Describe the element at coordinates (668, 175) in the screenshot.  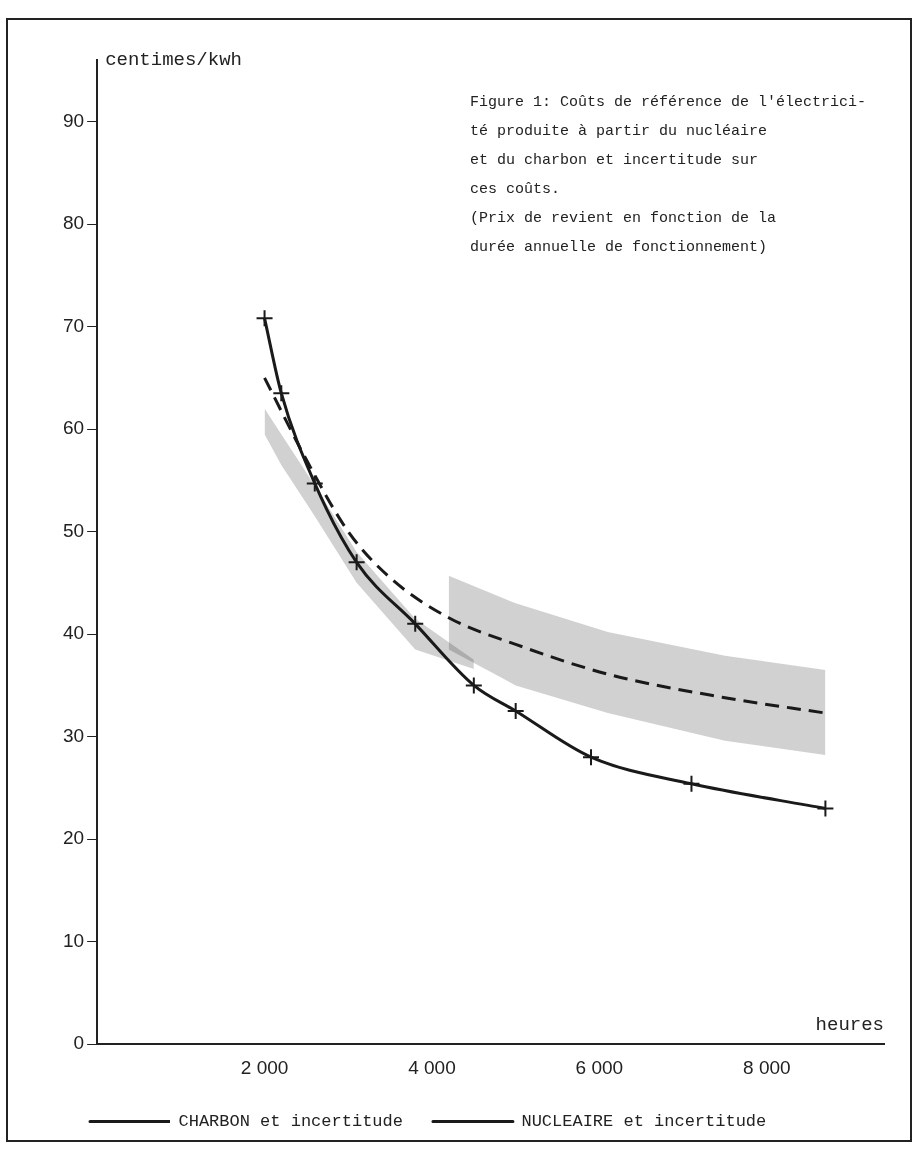
I see `text: Figure 1: Coûts de référence de l'électrici- té produite à partir du nucléaire et du charbon et incertitude sur ces coûts. (Prix de revient en fonction de la durée annuelle de fonctionnement)` at that location.